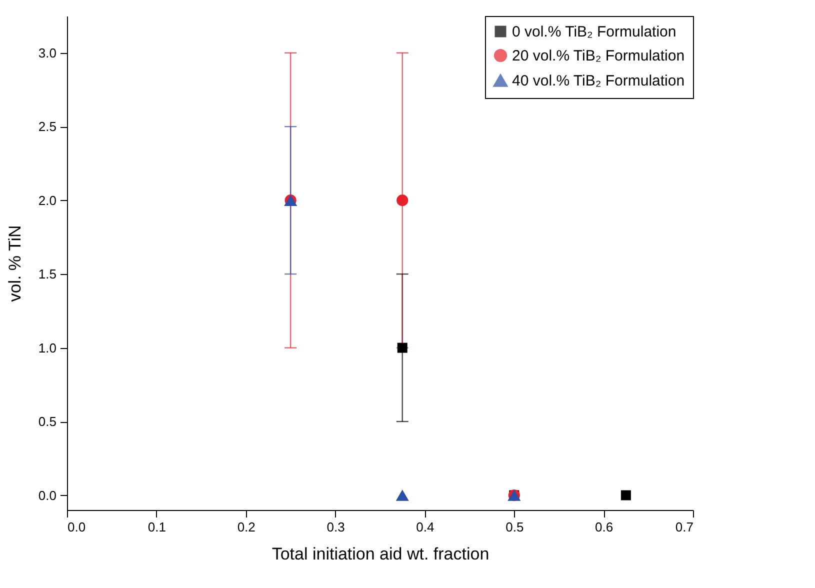 The width and height of the screenshot is (815, 588). I want to click on x-tick-label: 0.6, so click(604, 527).